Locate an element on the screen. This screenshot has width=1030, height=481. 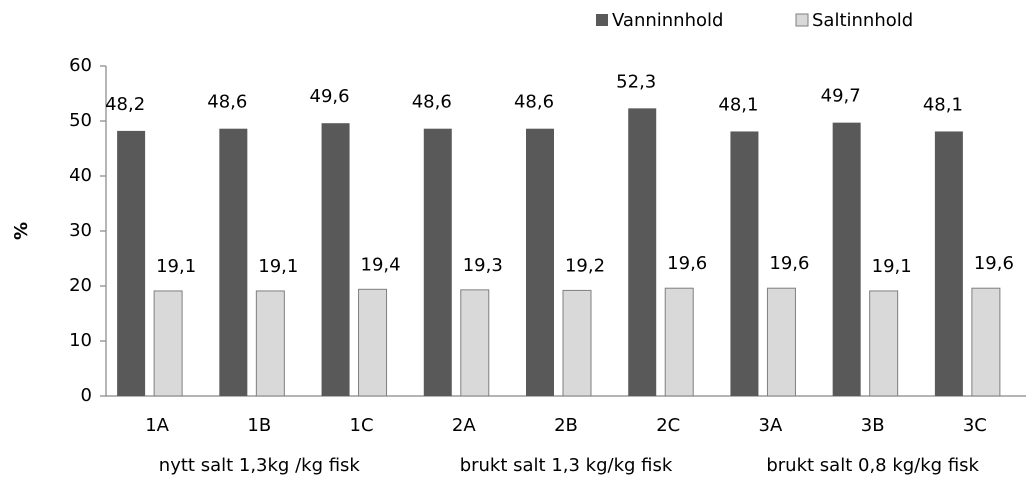
y-tick-label: 40 is located at coordinates (80, 175).